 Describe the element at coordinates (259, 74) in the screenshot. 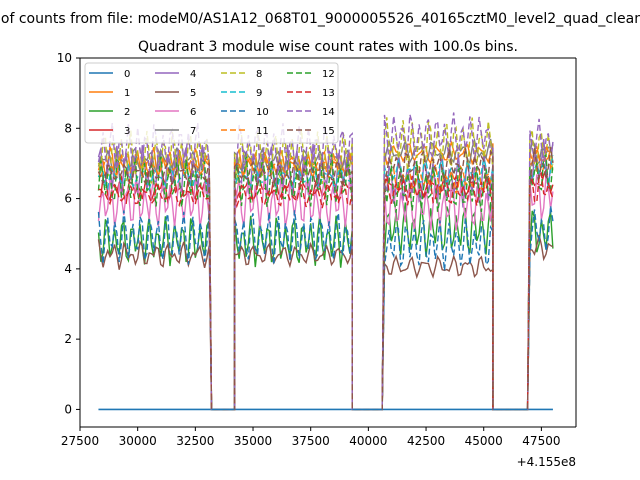

I see `legend-label: 8` at that location.